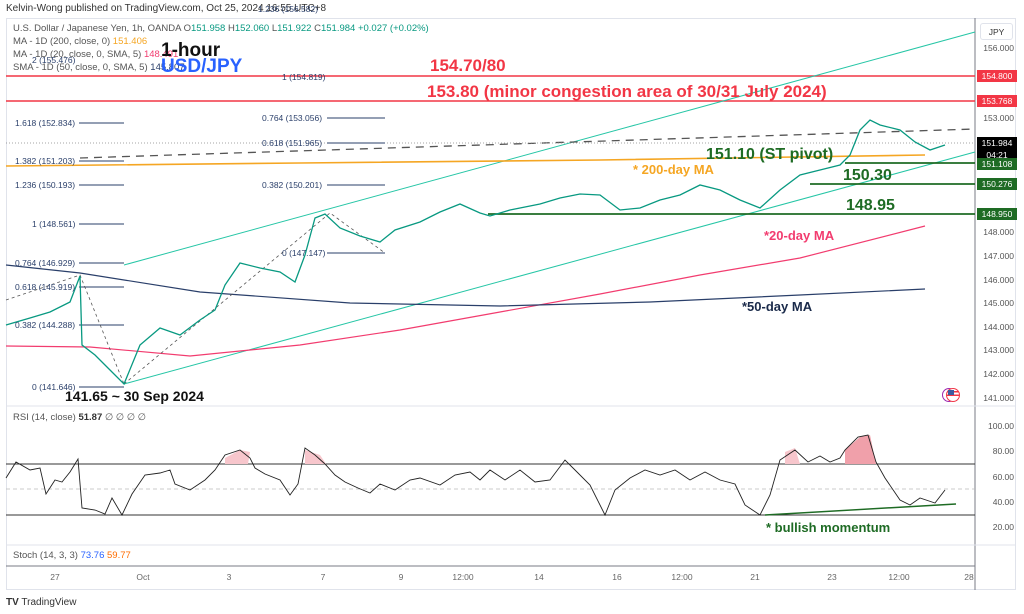  I want to click on open-value: 151.958, so click(208, 28).